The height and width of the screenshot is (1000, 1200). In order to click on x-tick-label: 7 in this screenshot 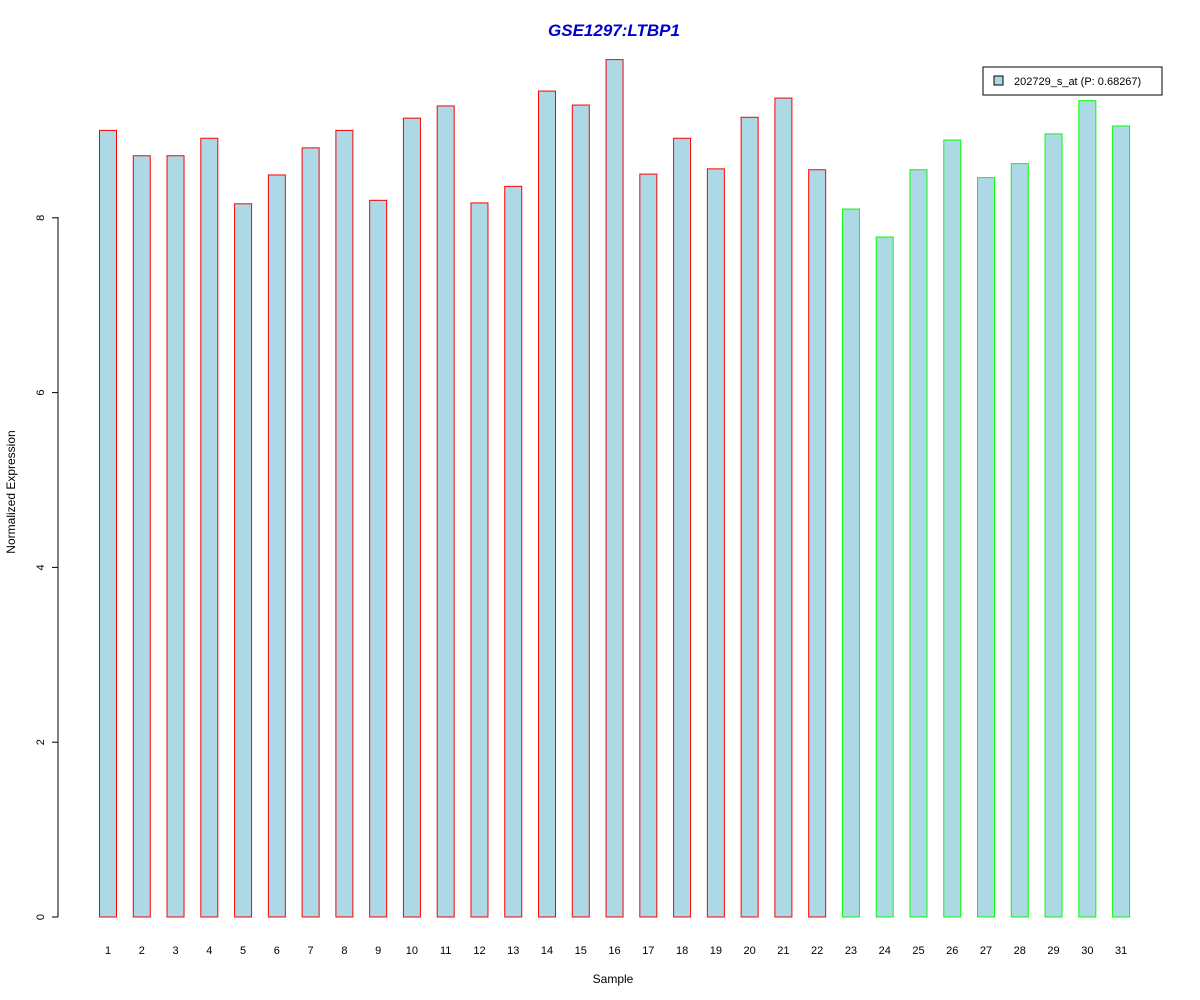, I will do `click(311, 951)`.